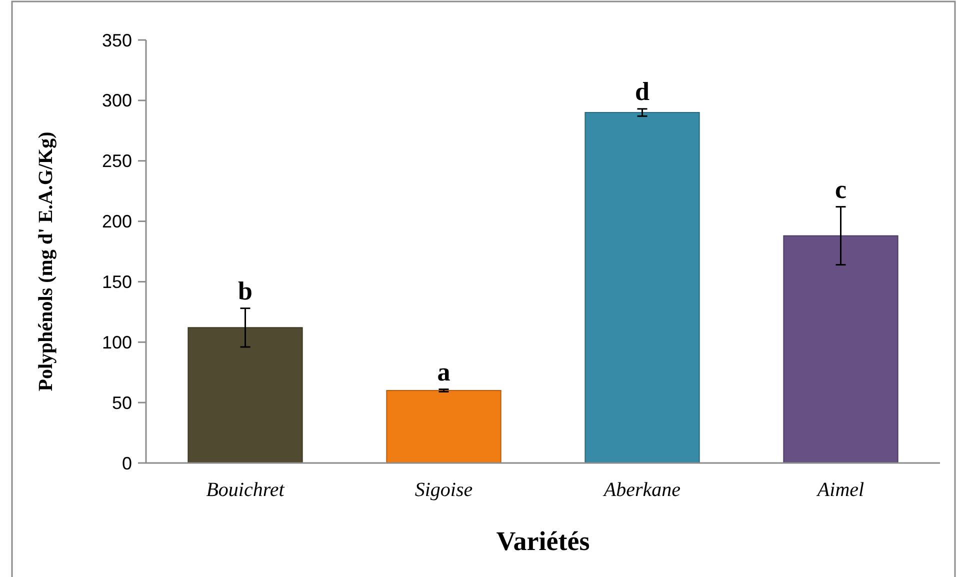 This screenshot has width=957, height=577. Describe the element at coordinates (443, 490) in the screenshot. I see `x-tick-label: Sigoise` at that location.